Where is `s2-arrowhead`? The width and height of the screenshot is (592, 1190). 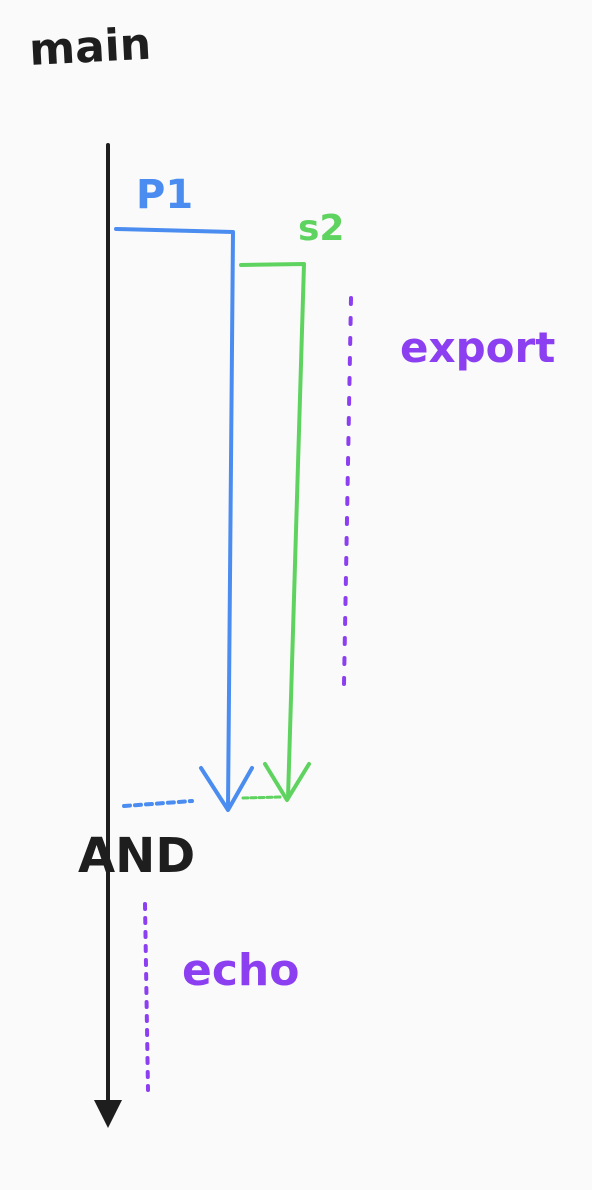 s2-arrowhead is located at coordinates (287, 782).